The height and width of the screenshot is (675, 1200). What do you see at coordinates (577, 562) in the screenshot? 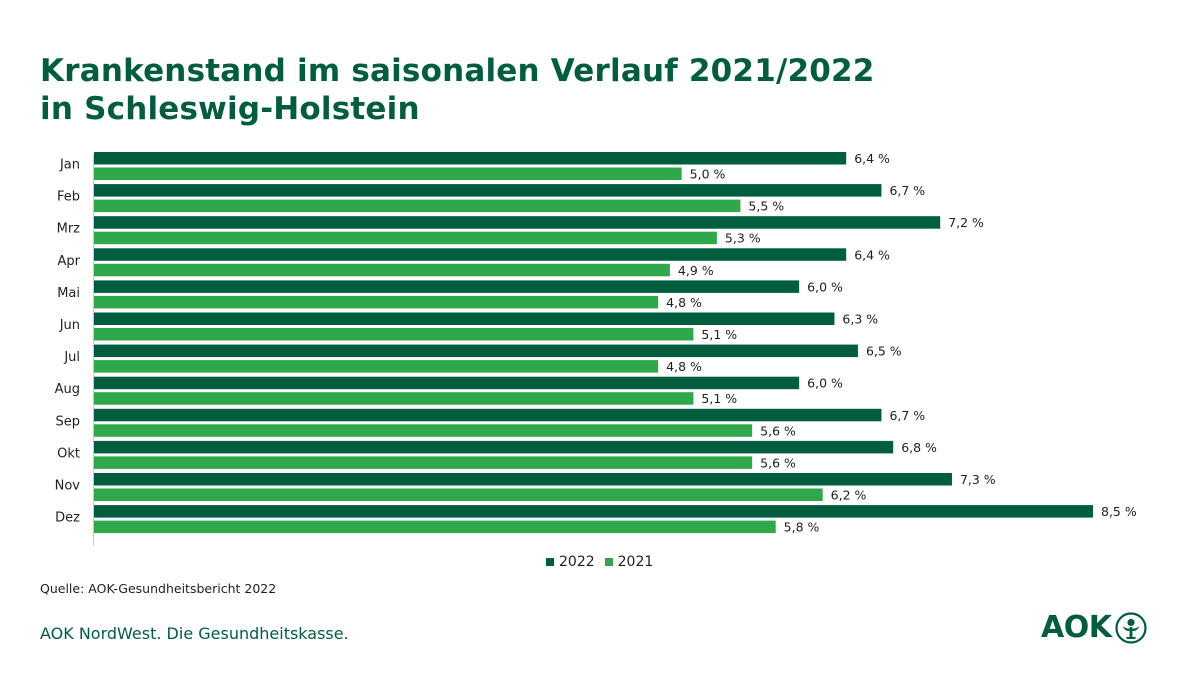
I see `legend-label-2022: 2022` at bounding box center [577, 562].